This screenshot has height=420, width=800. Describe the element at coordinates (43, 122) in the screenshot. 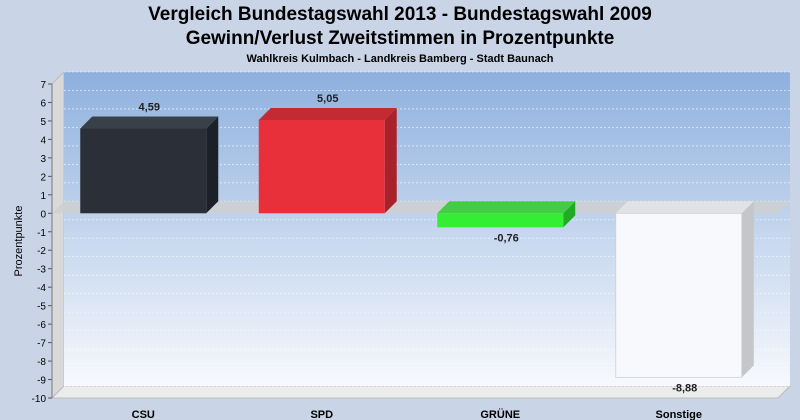

I see `y-tick-label: 5` at that location.